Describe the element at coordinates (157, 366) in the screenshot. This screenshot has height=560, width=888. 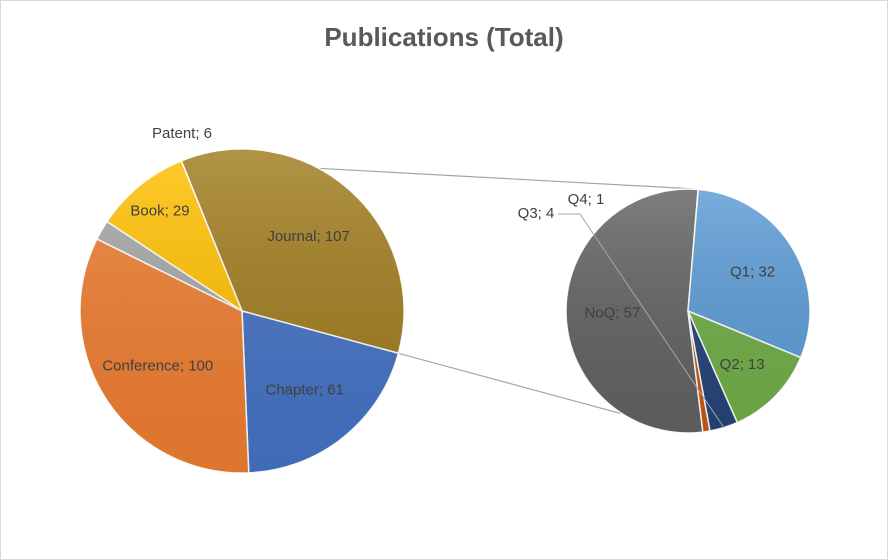
I see `main-label-conference: Conference; 100` at that location.